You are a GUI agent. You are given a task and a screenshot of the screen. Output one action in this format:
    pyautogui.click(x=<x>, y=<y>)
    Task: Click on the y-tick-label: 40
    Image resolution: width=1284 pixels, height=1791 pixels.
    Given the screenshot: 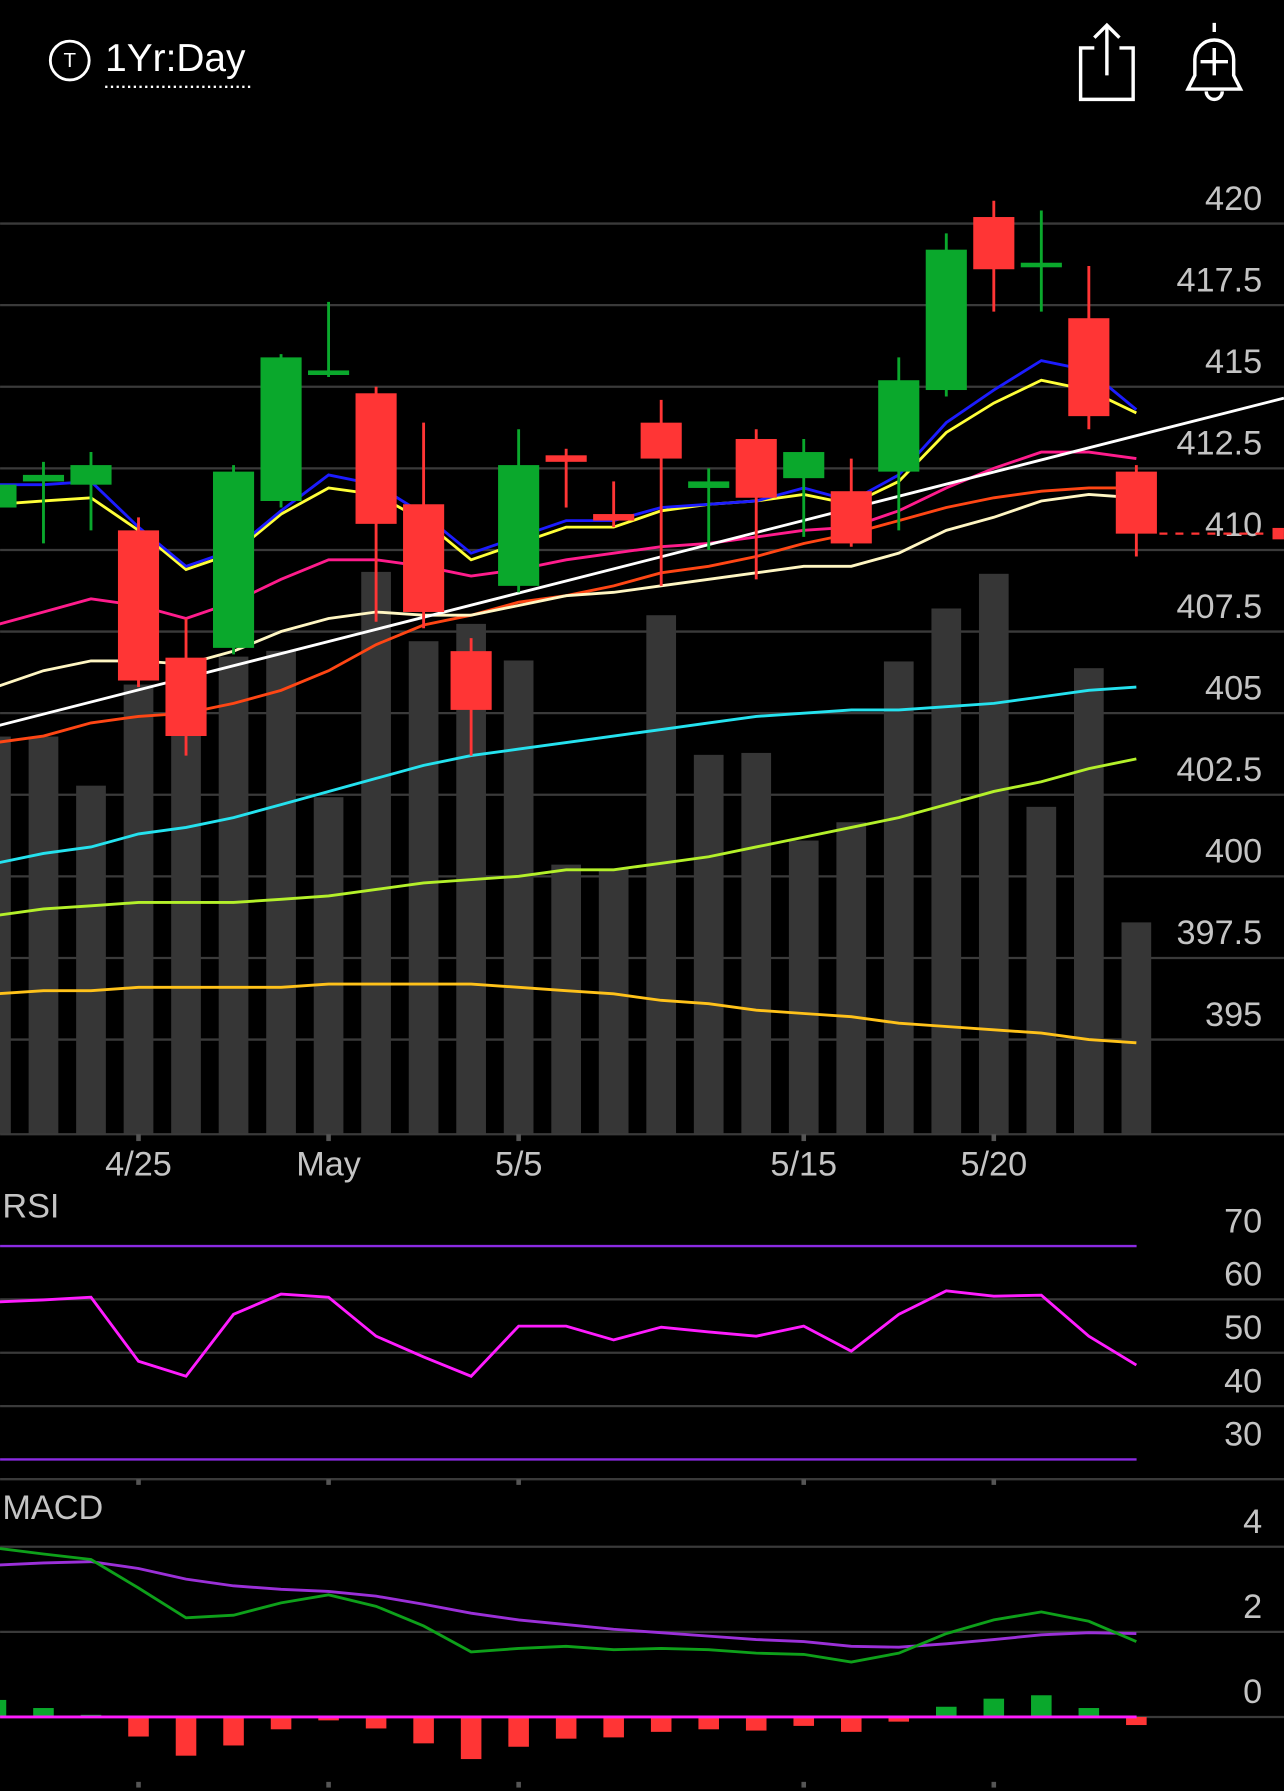 What is the action you would take?
    pyautogui.click(x=1243, y=1381)
    